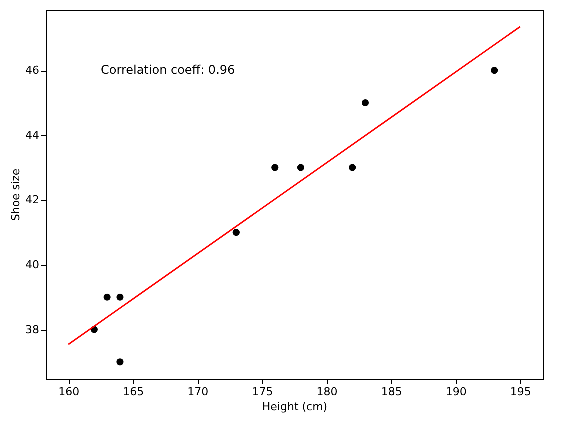 The image size is (562, 432). Describe the element at coordinates (33, 71) in the screenshot. I see `y-tick-label: 46` at that location.